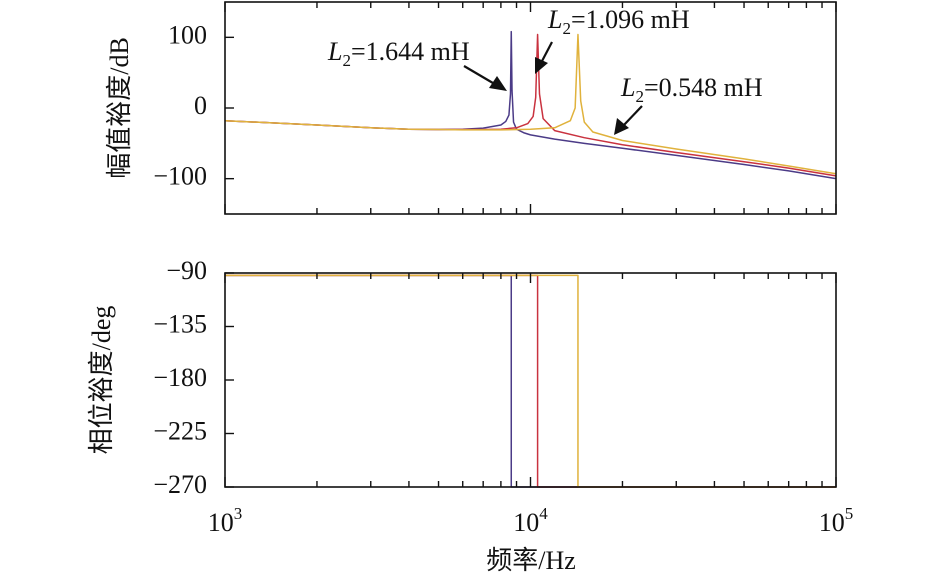  I want to click on annotation-1096: L2=1.096 mH, so click(612, 39).